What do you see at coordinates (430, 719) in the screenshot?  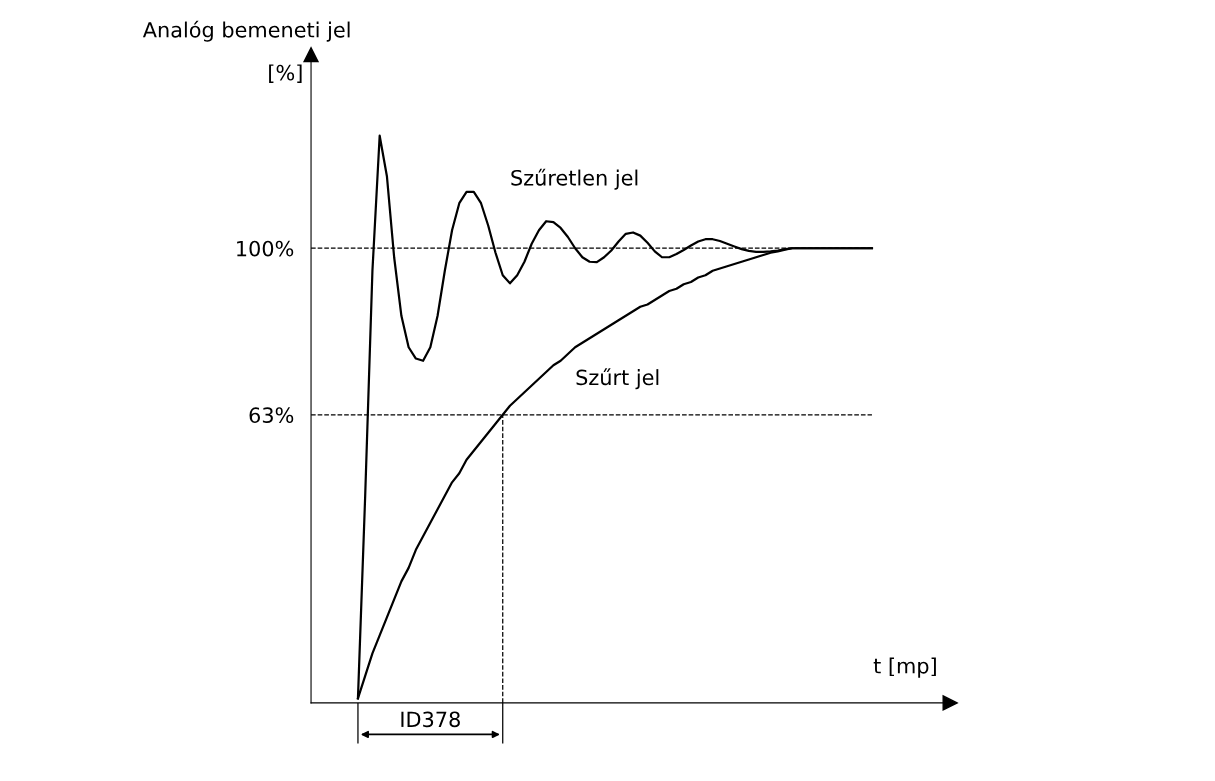 I see `text: ID378` at bounding box center [430, 719].